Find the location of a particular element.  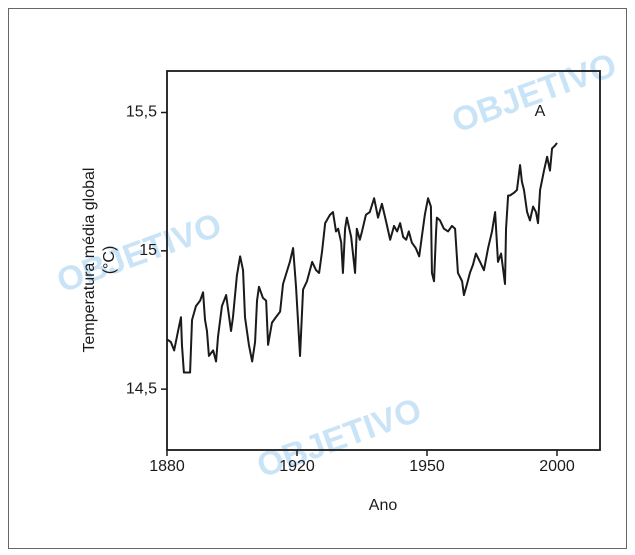

x-axis-label: Ano is located at coordinates (383, 505).